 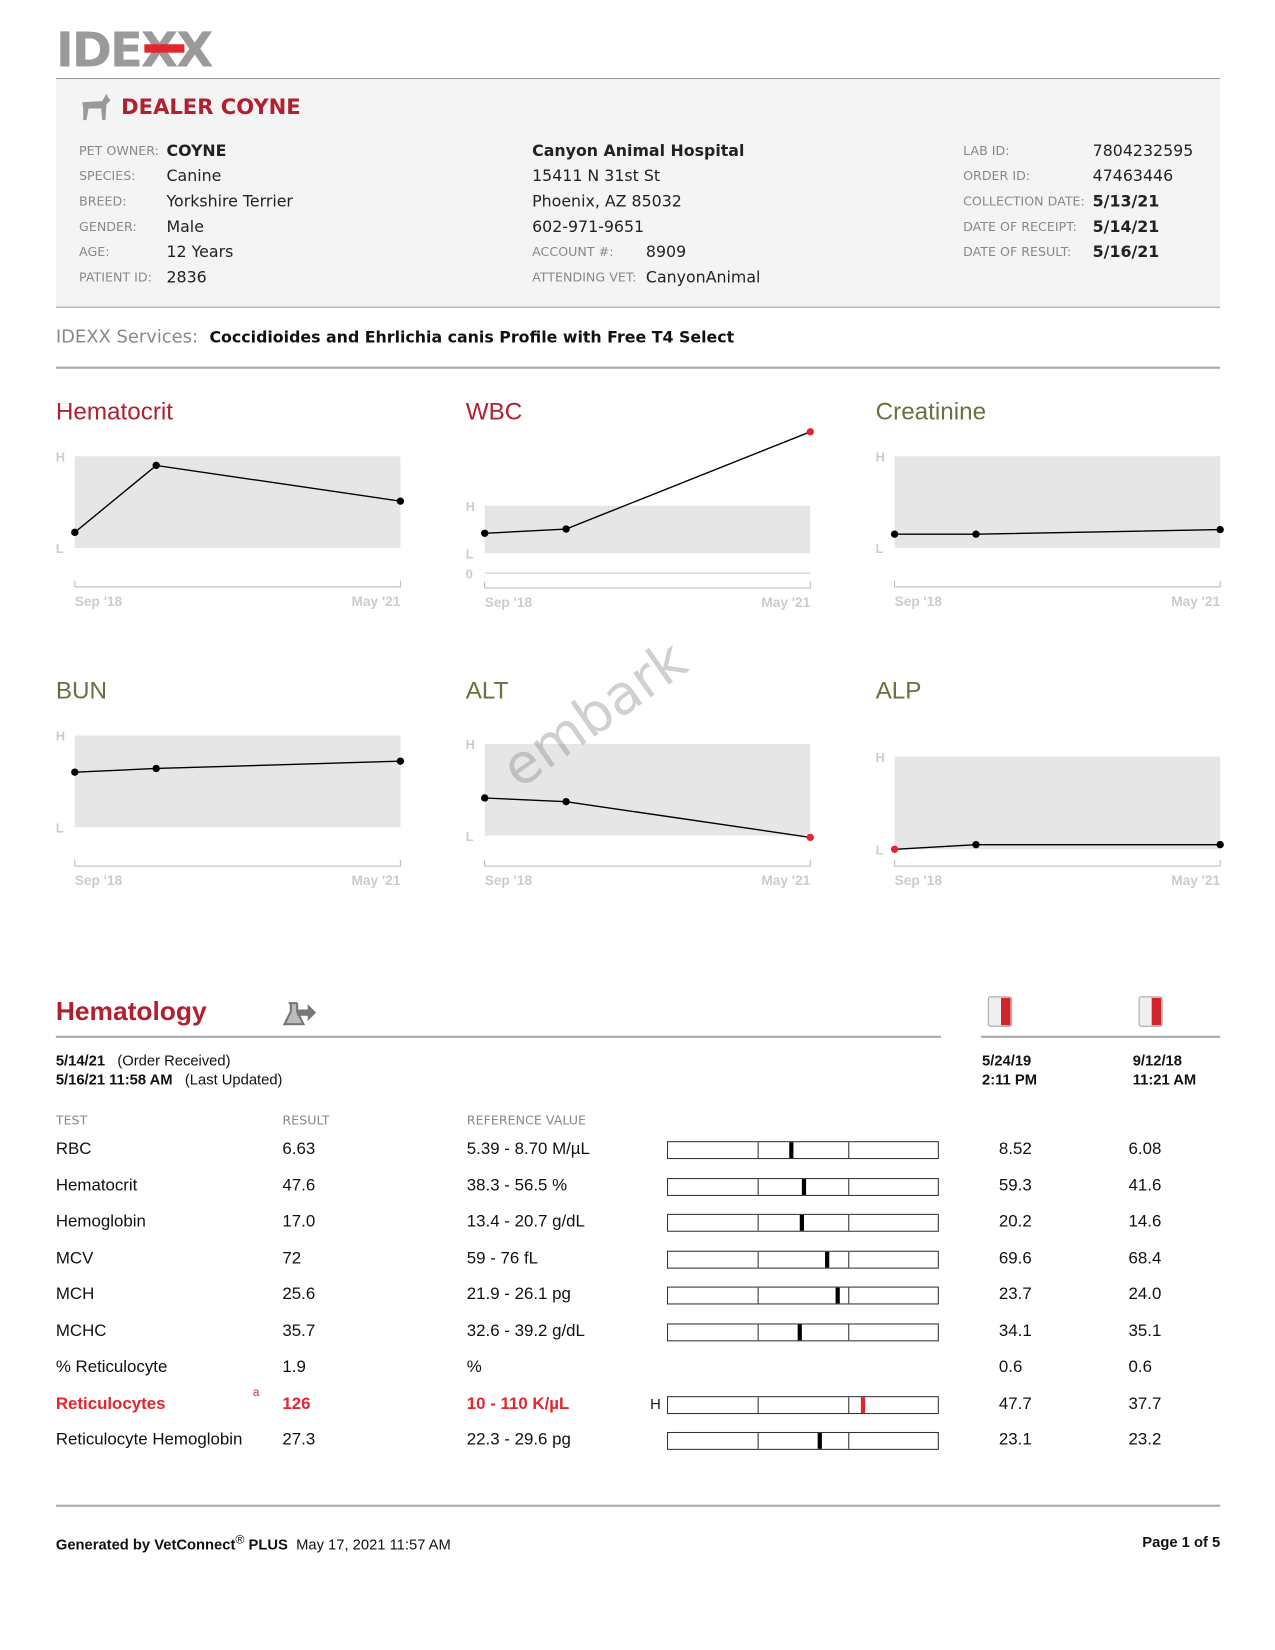 What do you see at coordinates (502, 1258) in the screenshot?
I see `reference-range: 59 - 76 fL` at bounding box center [502, 1258].